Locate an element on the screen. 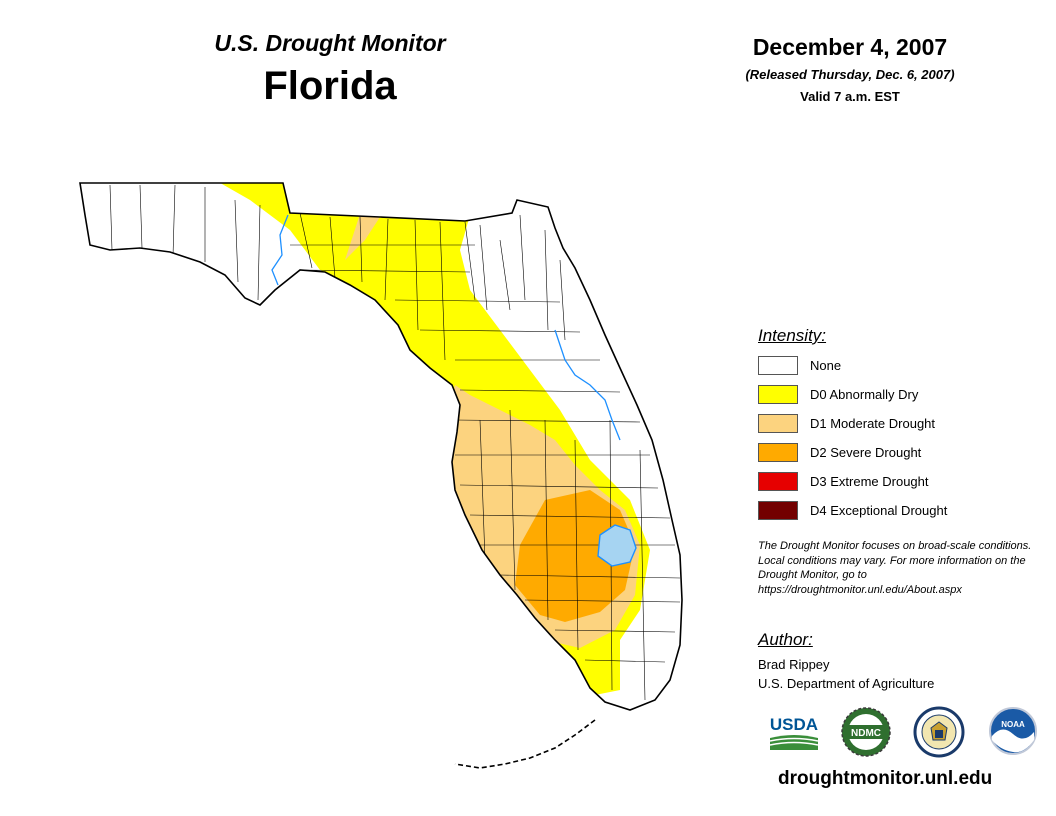  state-title: Florida is located at coordinates (330, 86).